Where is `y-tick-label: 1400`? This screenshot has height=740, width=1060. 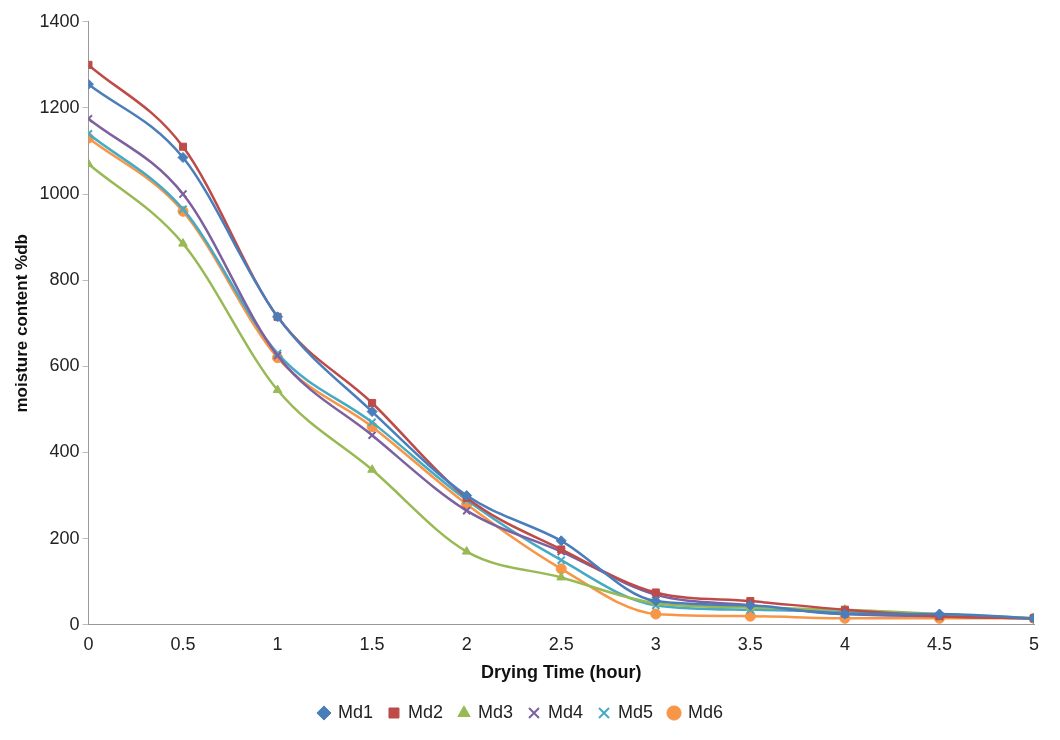 y-tick-label: 1400 is located at coordinates (59, 20).